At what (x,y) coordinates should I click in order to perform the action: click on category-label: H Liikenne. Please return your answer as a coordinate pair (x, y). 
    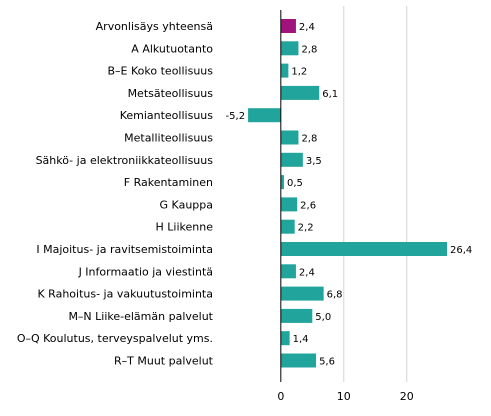
    Looking at the image, I should click on (185, 227).